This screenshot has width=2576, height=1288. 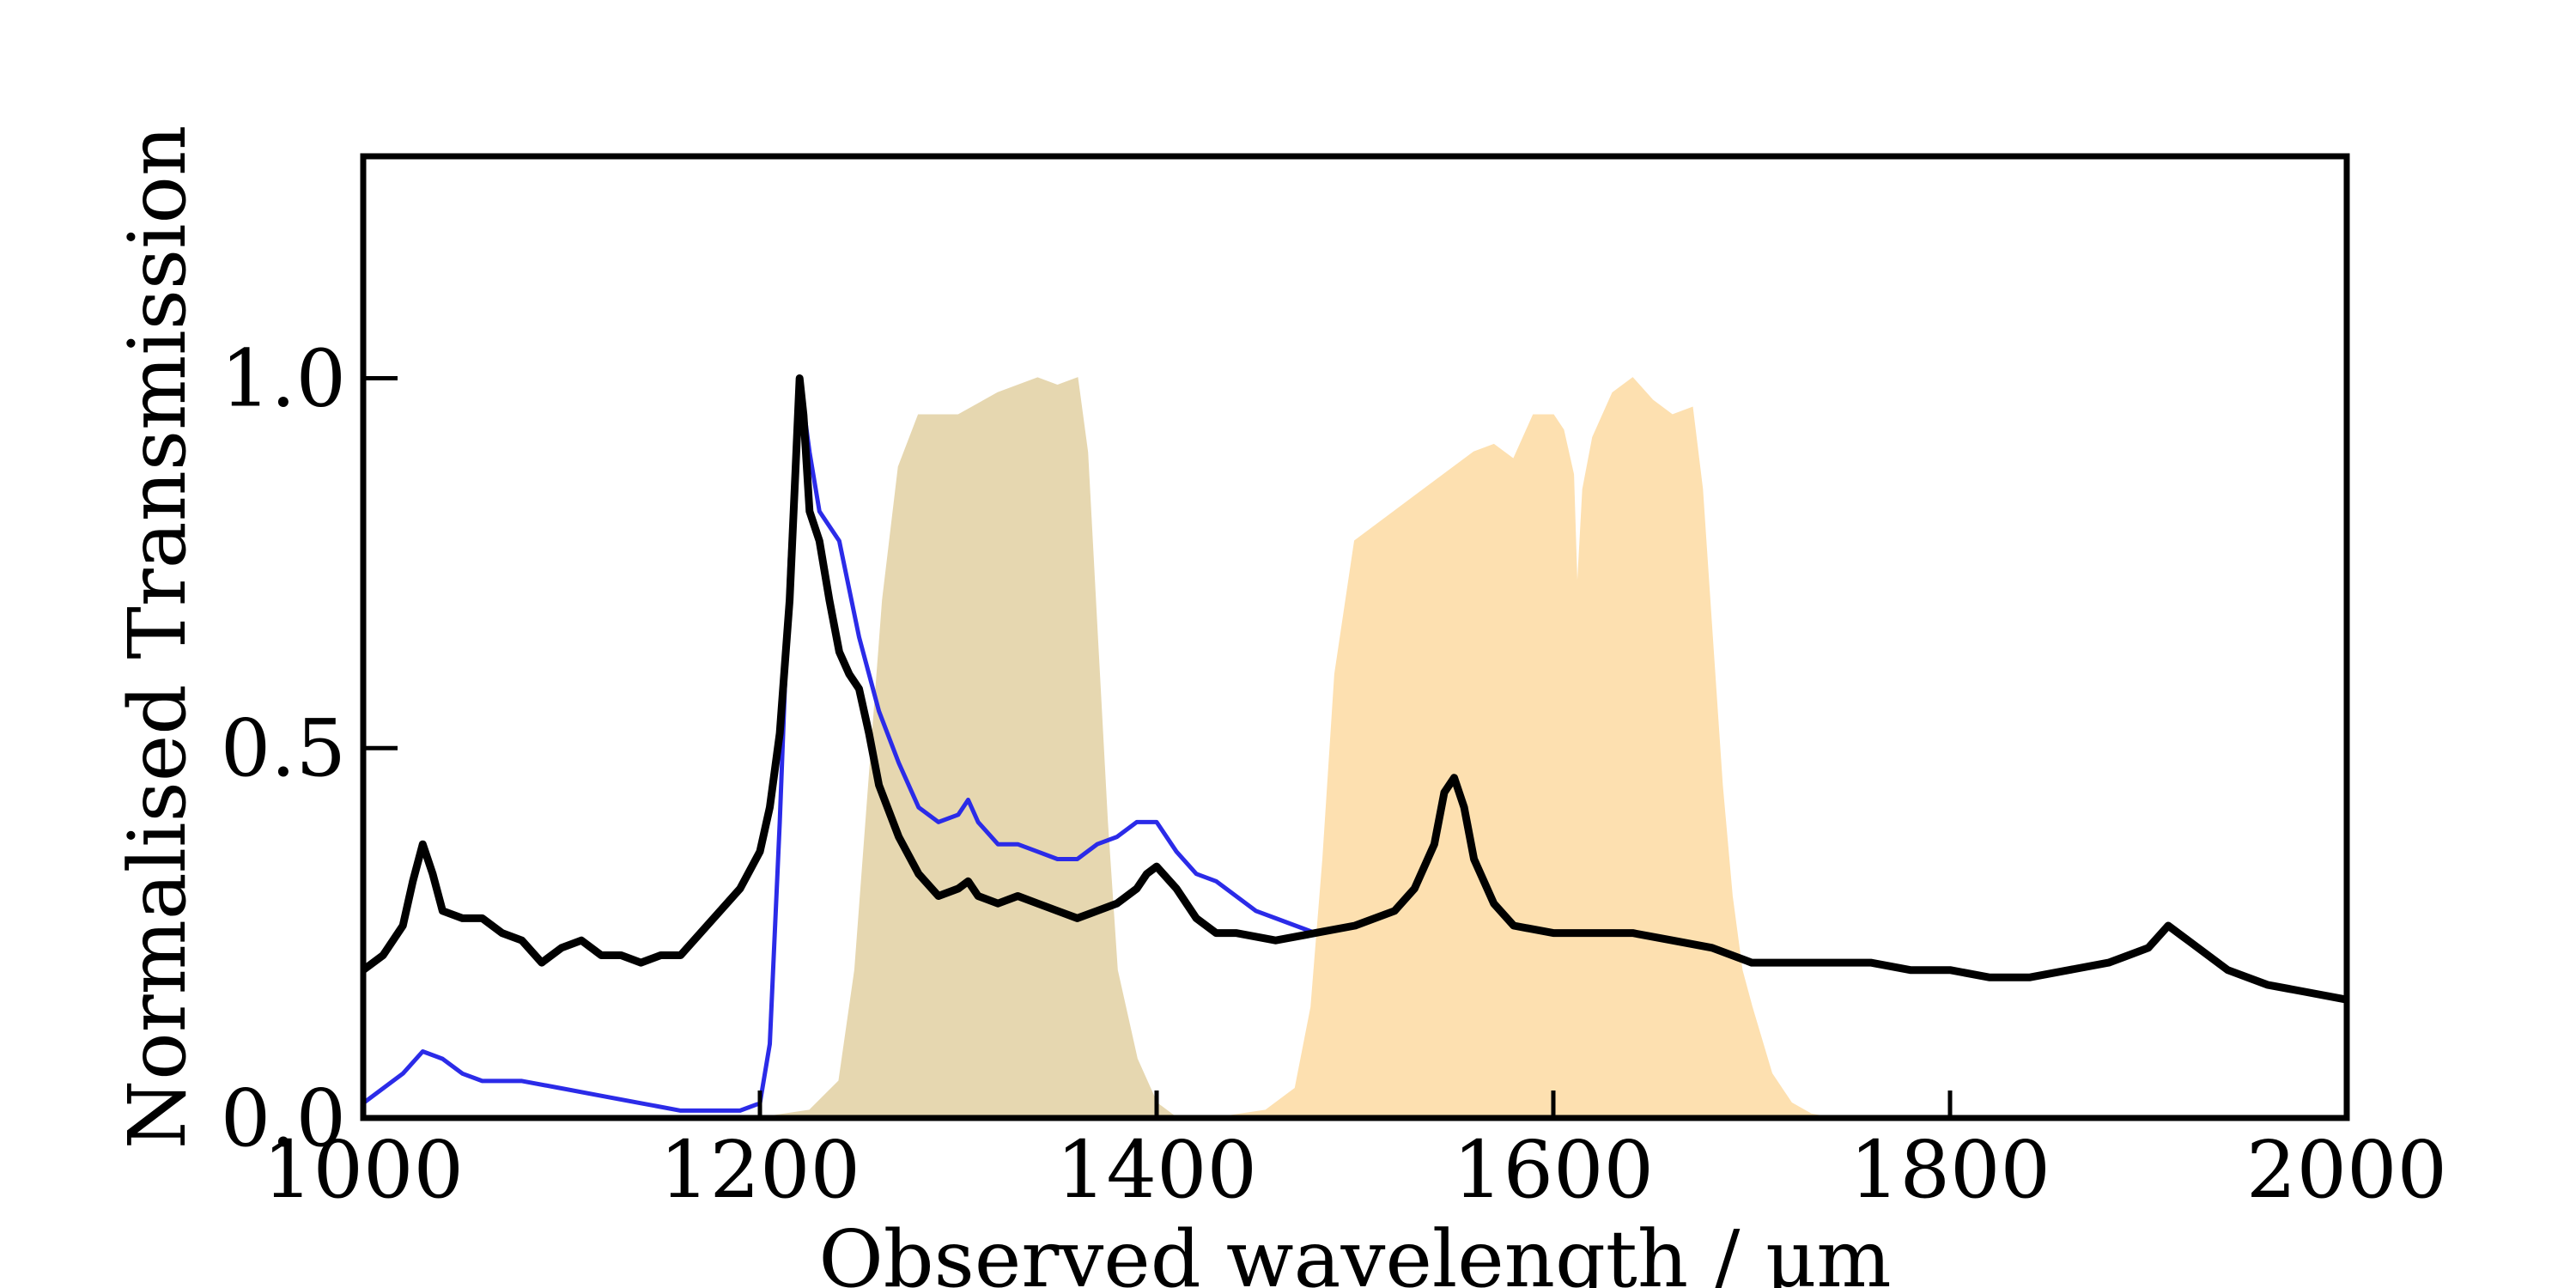 What do you see at coordinates (283, 1118) in the screenshot?
I see `y-tick-label: 0.0` at bounding box center [283, 1118].